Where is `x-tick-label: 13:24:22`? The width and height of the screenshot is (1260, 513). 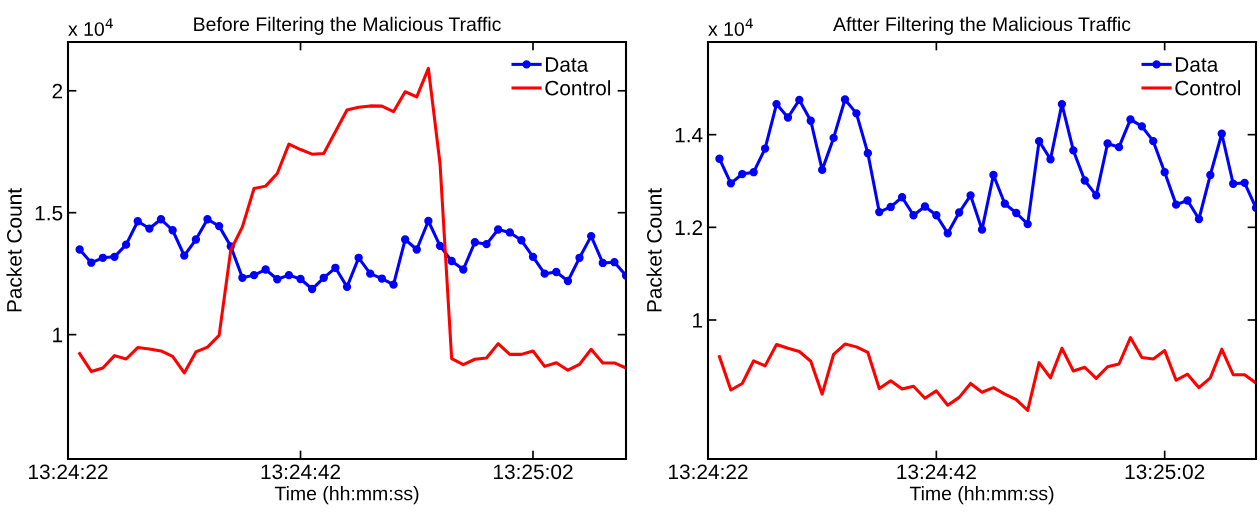
x-tick-label: 13:24:22 is located at coordinates (68, 472).